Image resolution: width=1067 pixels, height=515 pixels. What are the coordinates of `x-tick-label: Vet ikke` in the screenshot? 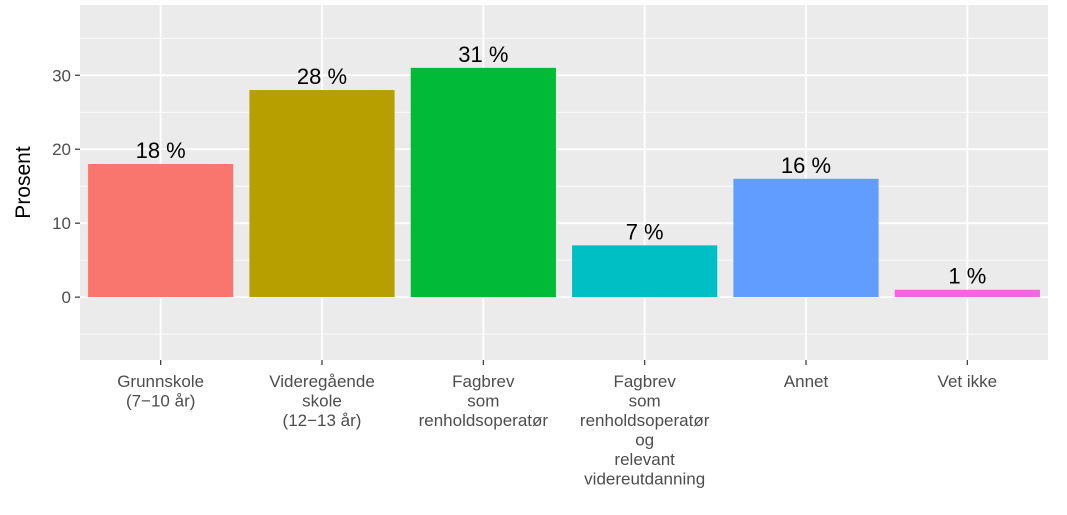 It's located at (968, 381).